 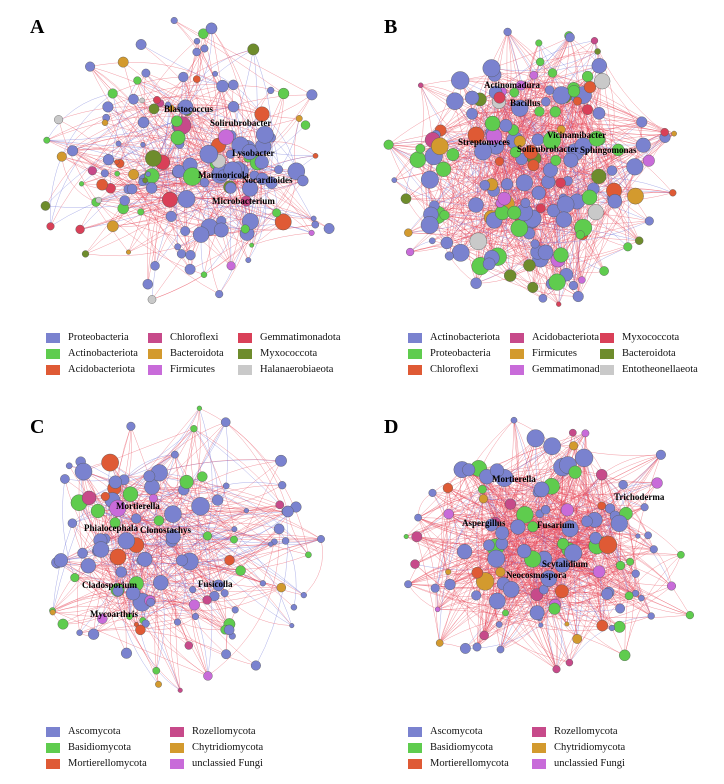 I want to click on legend-label: Mortierellomycota, so click(x=107, y=763).